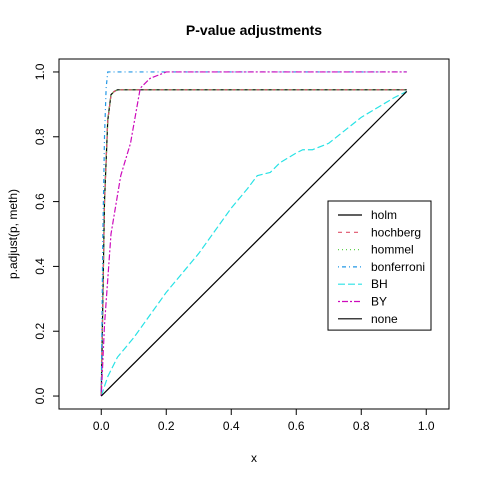  Describe the element at coordinates (101, 426) in the screenshot. I see `x-tick-label: 0.0` at that location.